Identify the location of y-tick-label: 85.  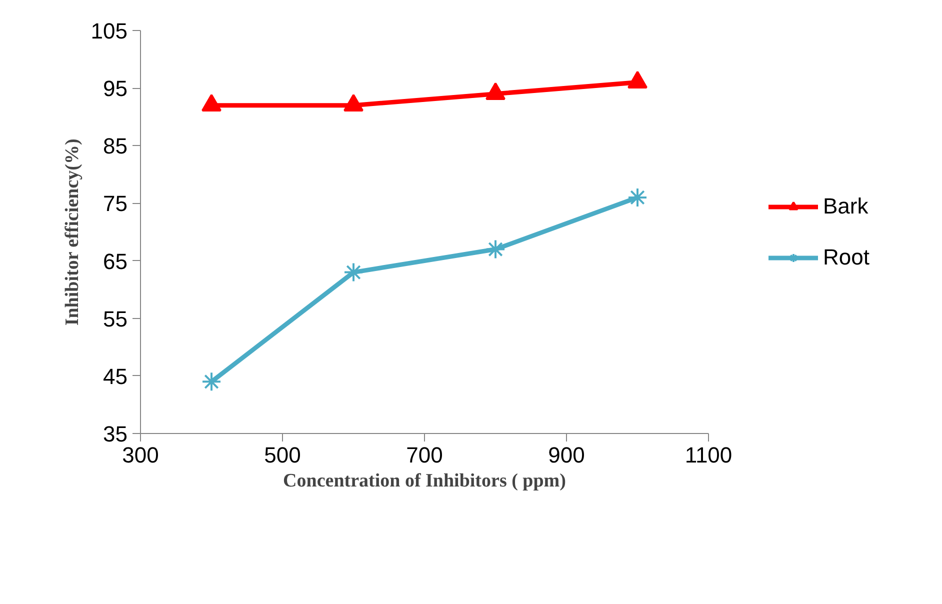
(115, 146).